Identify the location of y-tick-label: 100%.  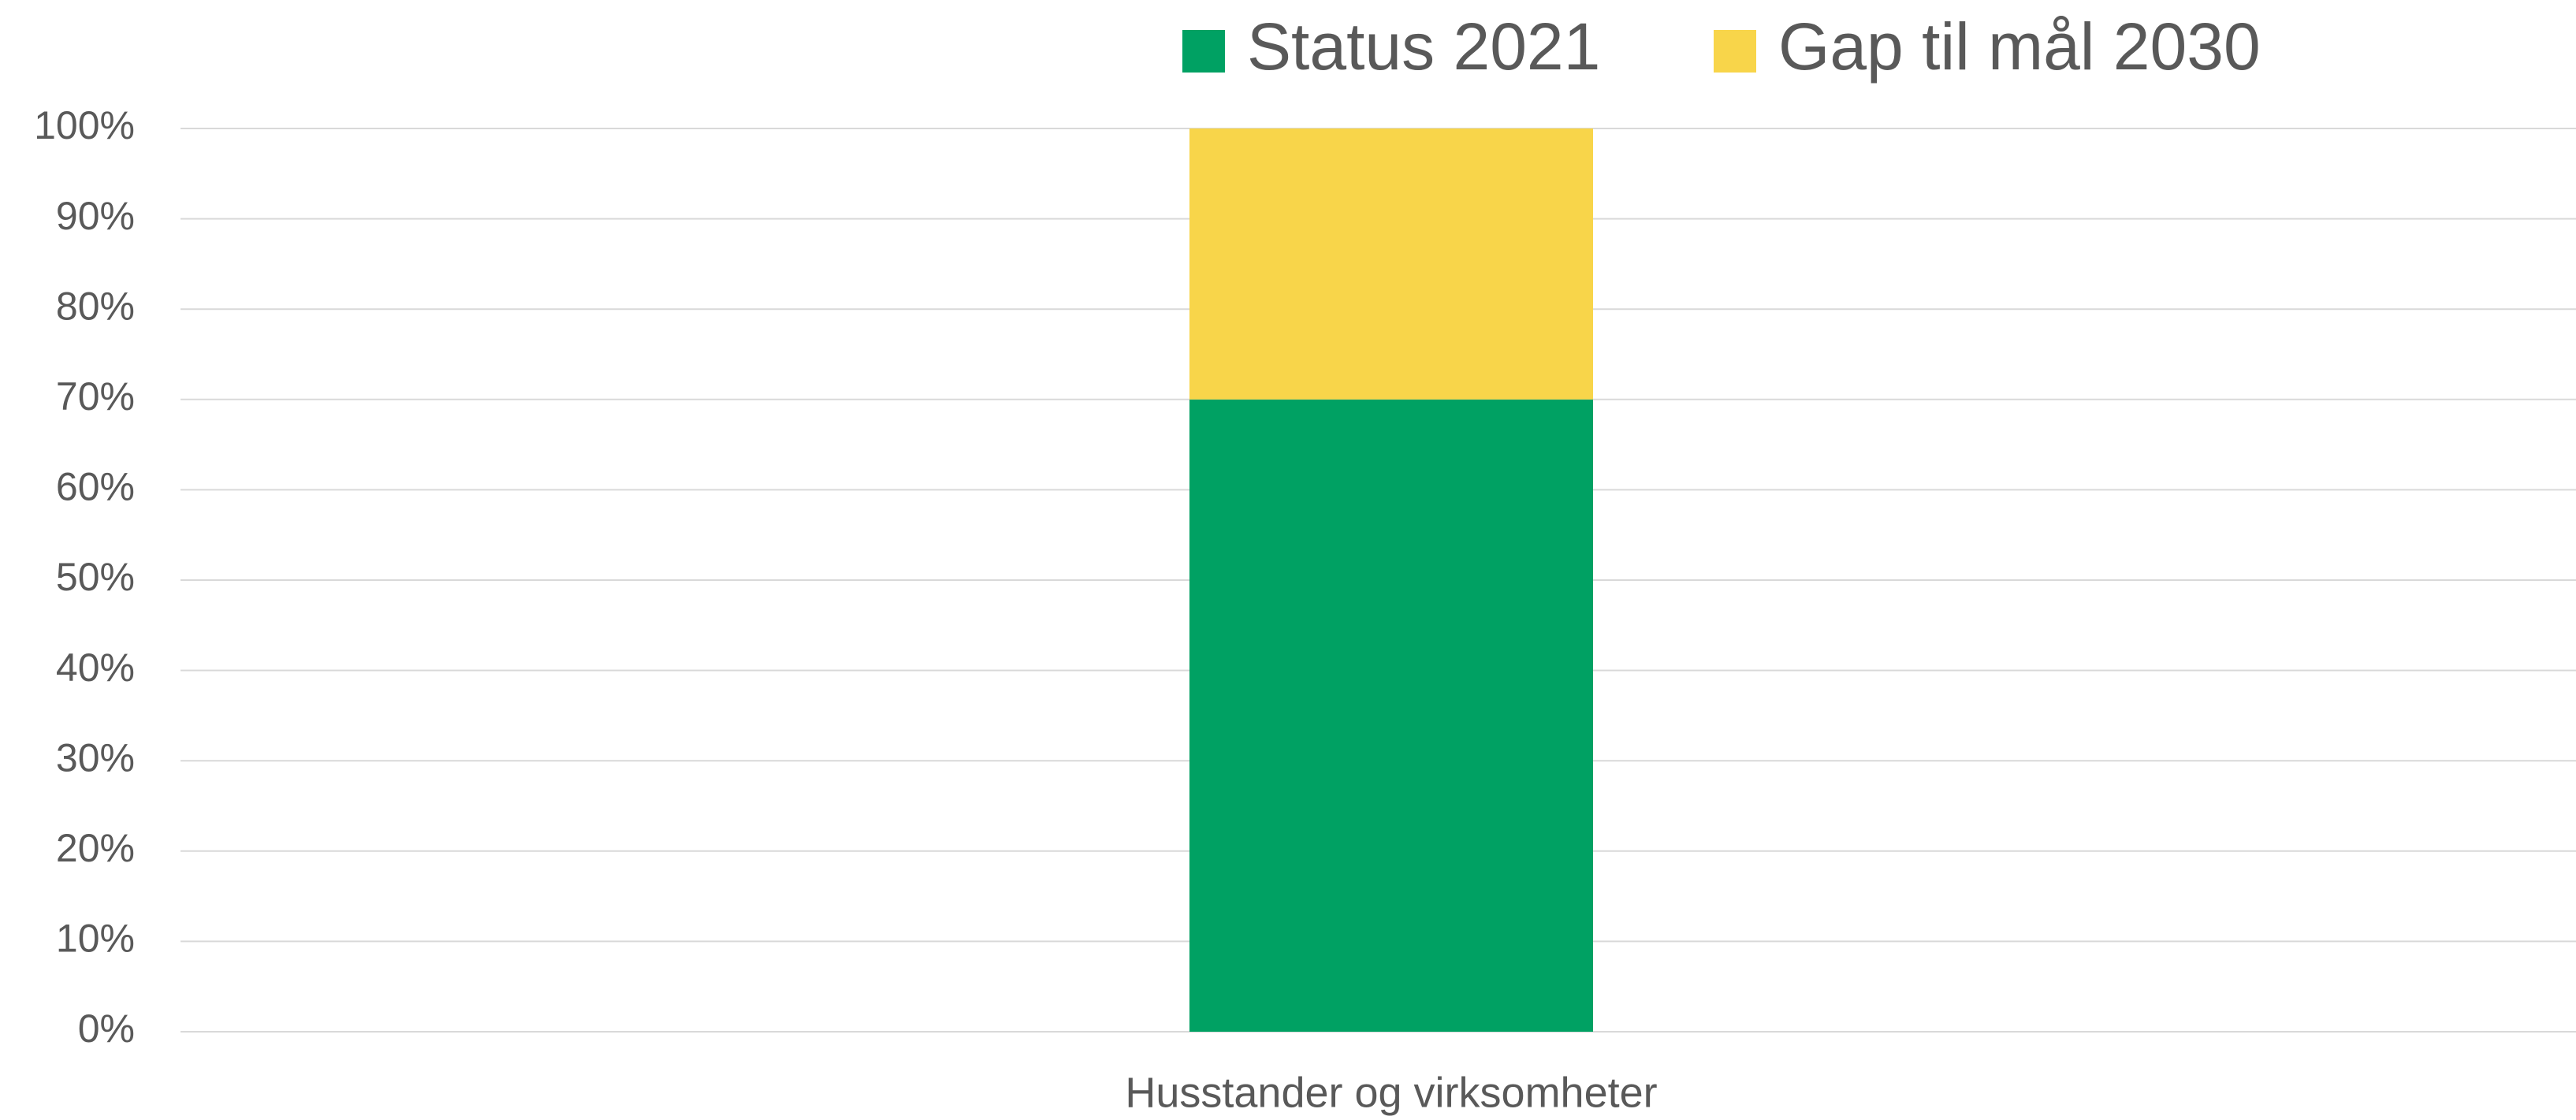
(84, 125).